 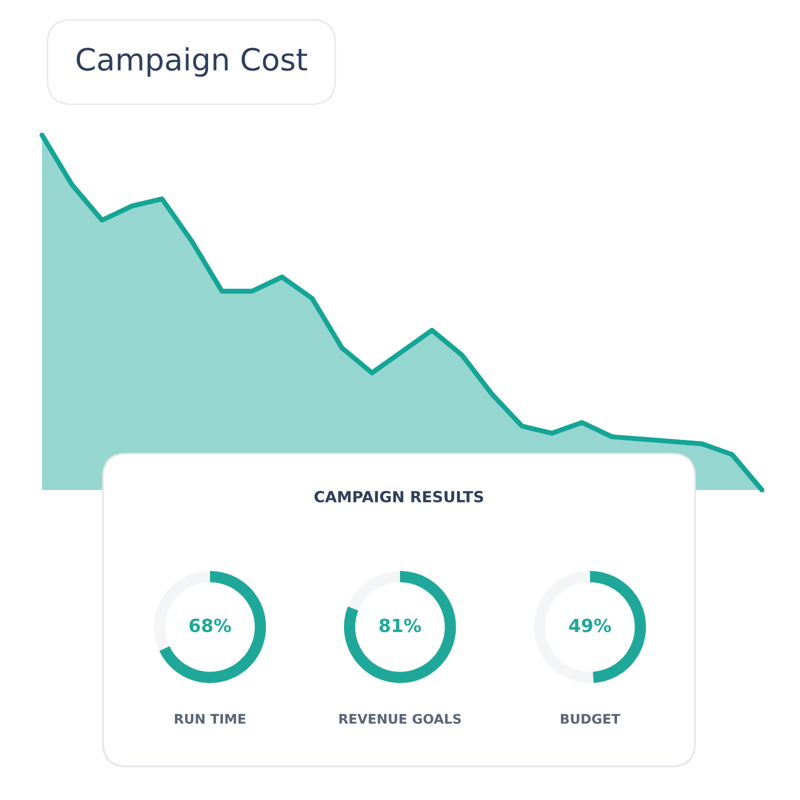 I want to click on text: CAMPAIGN RESULTS, so click(x=399, y=496).